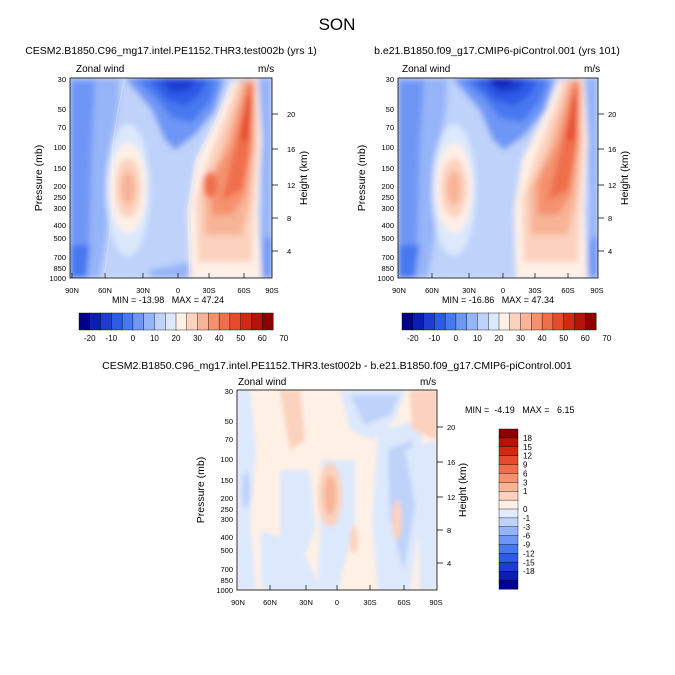  I want to click on colorbar-1-label: 70, so click(283, 338).